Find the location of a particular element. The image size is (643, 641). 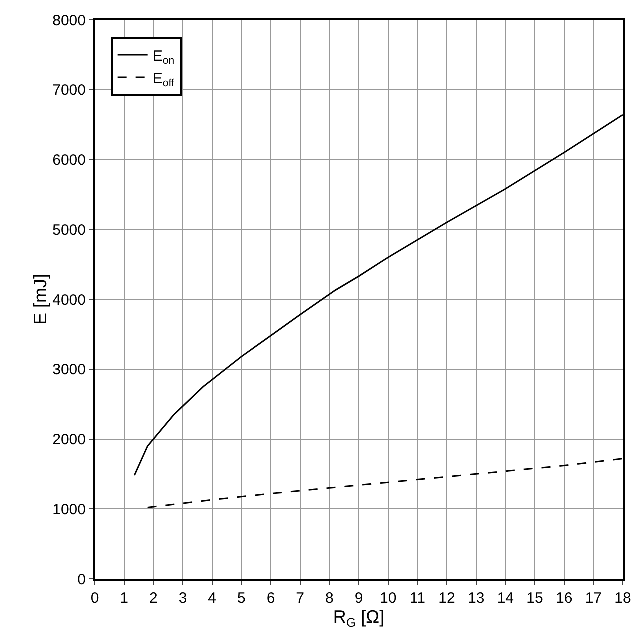

x-tick-label: 13 is located at coordinates (476, 598).